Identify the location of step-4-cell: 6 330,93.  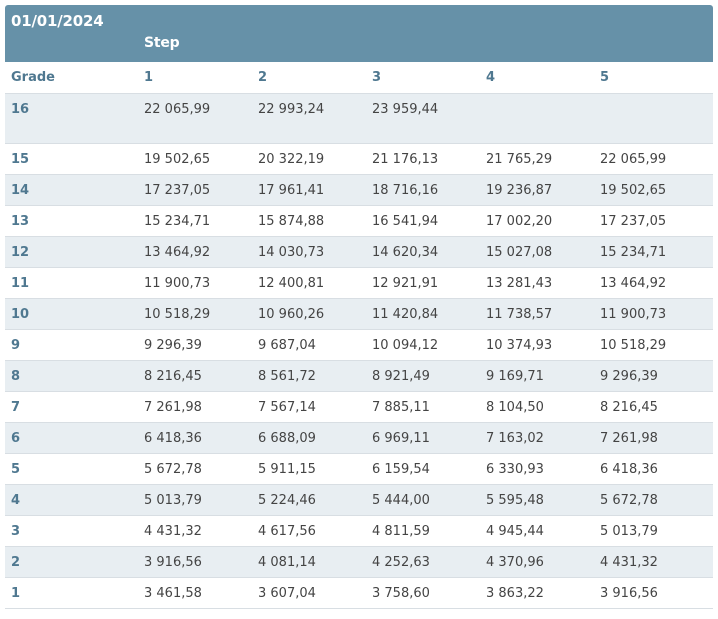
(515, 469).